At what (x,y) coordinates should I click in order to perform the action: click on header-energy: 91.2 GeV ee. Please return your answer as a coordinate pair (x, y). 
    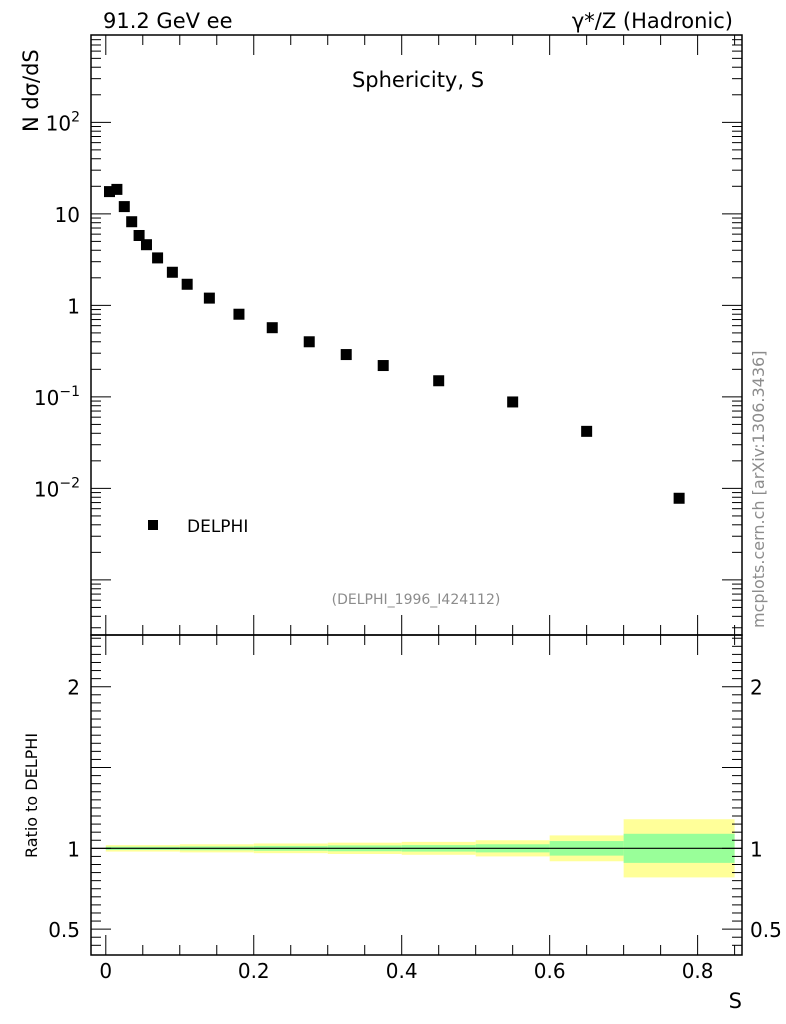
    Looking at the image, I should click on (168, 21).